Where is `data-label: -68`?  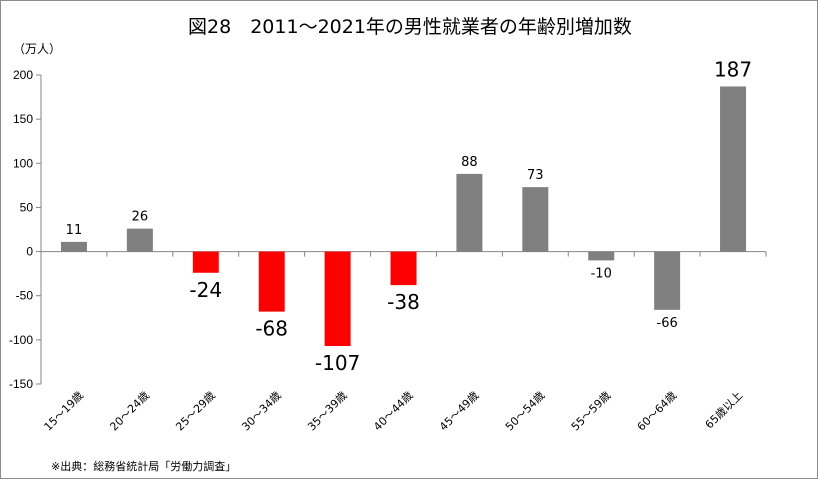
data-label: -68 is located at coordinates (271, 329).